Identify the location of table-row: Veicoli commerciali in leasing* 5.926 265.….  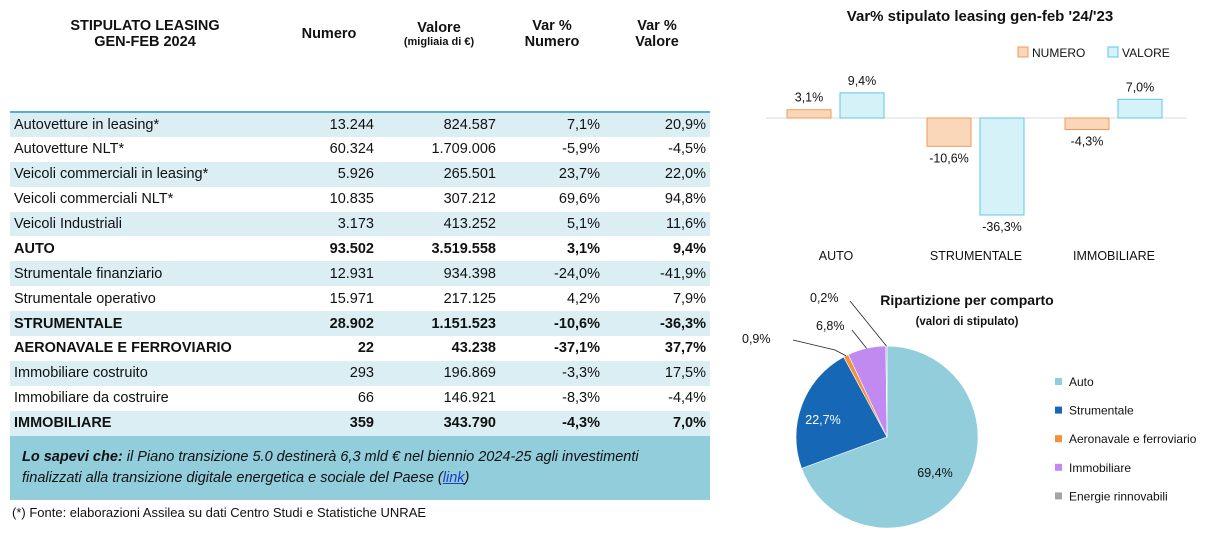
(360, 174).